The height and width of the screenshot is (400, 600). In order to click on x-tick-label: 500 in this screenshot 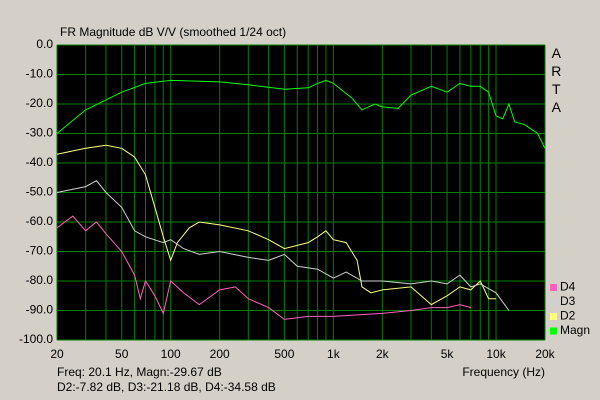, I will do `click(284, 354)`.